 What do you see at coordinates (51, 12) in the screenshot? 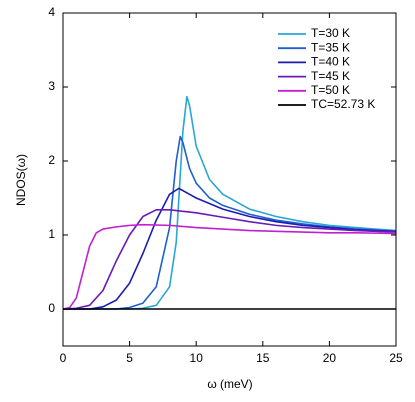
I see `y-tick-label: 4` at bounding box center [51, 12].